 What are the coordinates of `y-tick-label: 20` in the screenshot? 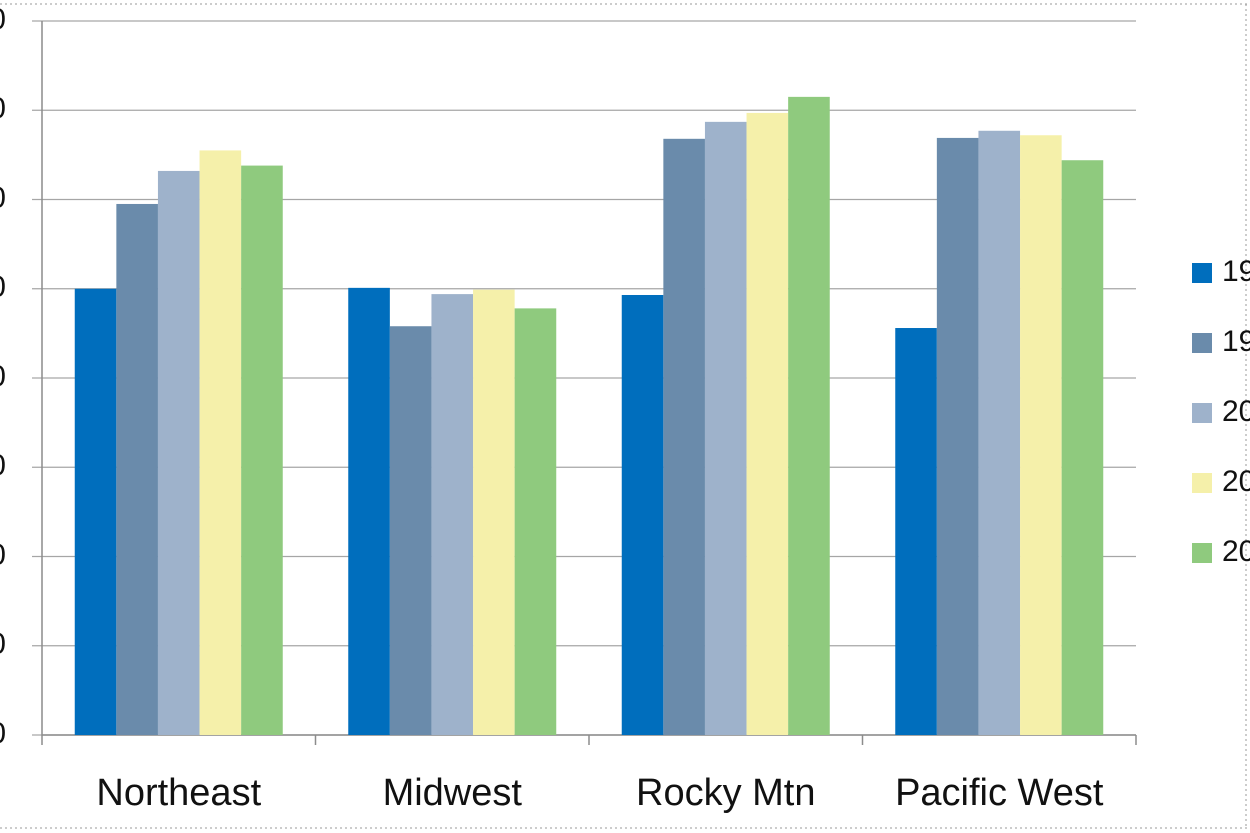 It's located at (3, 554).